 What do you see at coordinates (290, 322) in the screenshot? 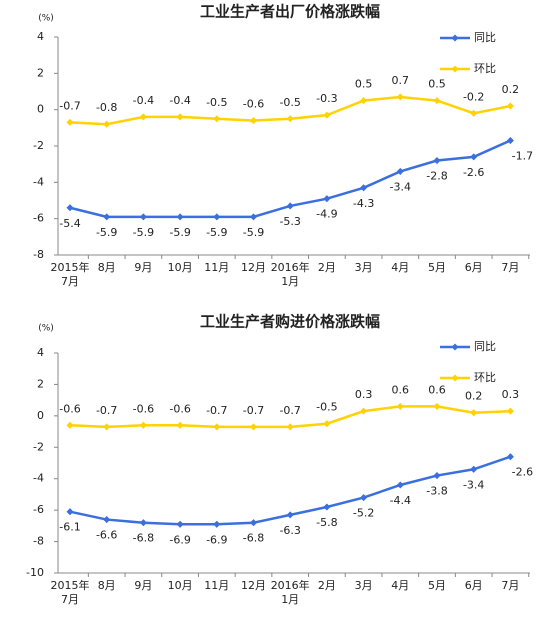
I see `chart-title: 工业生产者购进价格涨跌幅` at bounding box center [290, 322].